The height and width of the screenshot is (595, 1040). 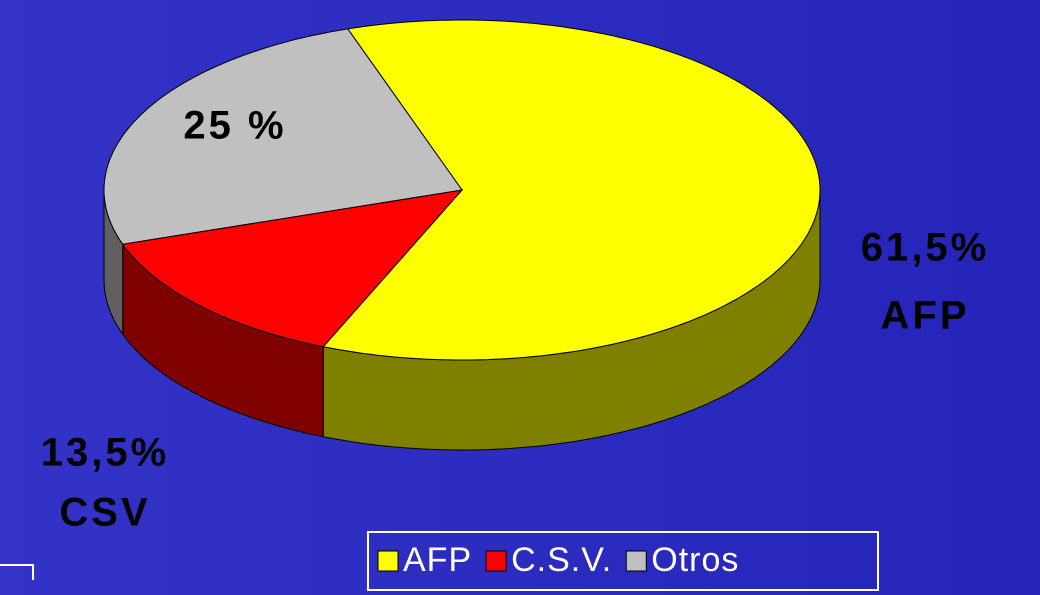 I want to click on legend: AFP C.S.V. Otros, so click(x=558, y=560).